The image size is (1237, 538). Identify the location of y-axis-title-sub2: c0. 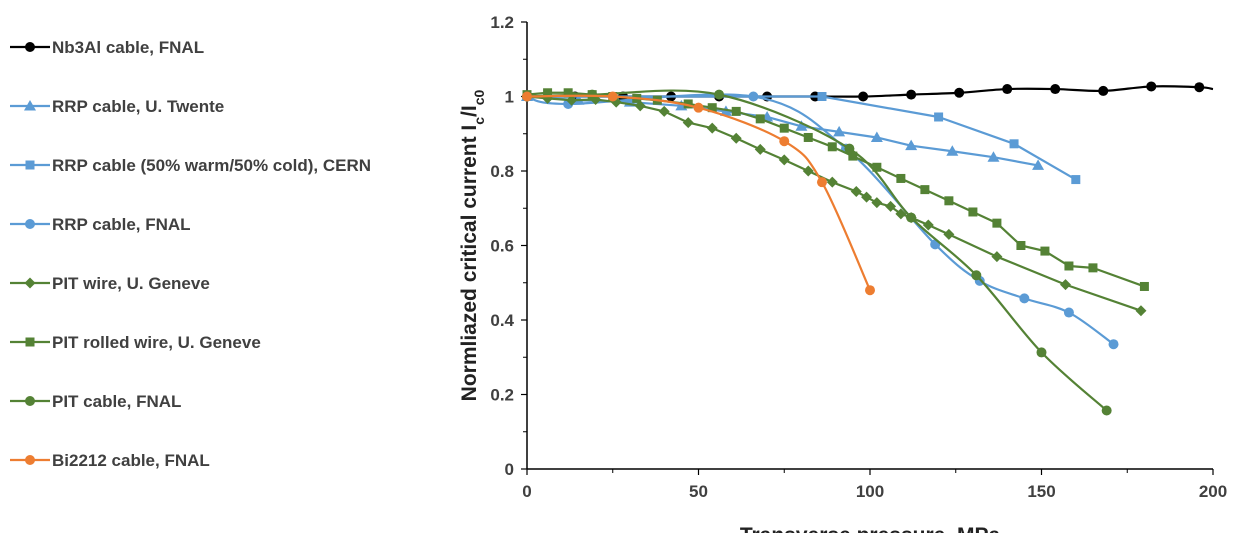
(479, 97).